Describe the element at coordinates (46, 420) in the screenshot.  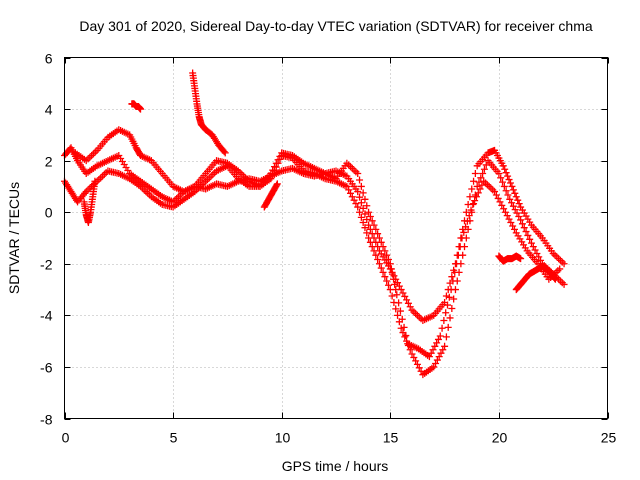
I see `y-tick-label: -8` at that location.